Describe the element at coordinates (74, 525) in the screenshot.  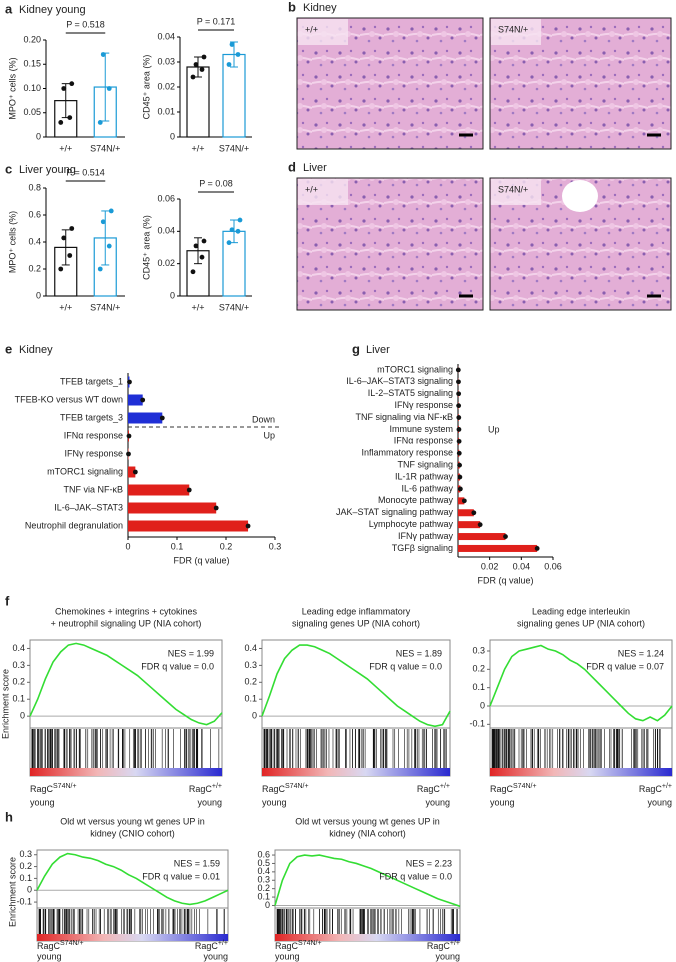
I see `y-tick-label: Neutrophil degranulation` at that location.